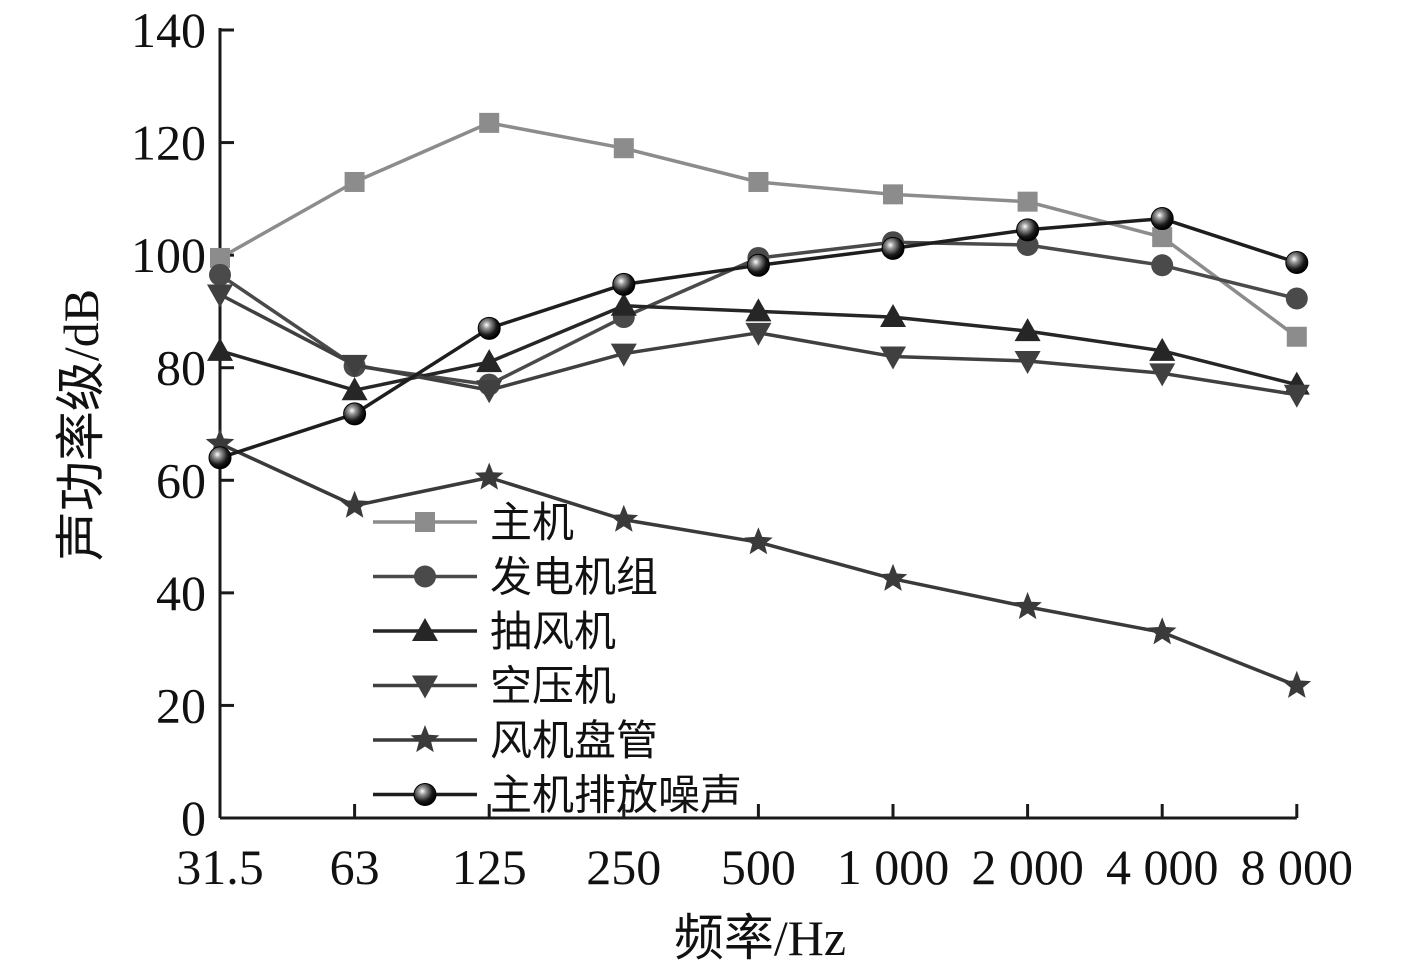 The width and height of the screenshot is (1417, 974). Describe the element at coordinates (168, 30) in the screenshot. I see `y-tick-label: 140` at that location.